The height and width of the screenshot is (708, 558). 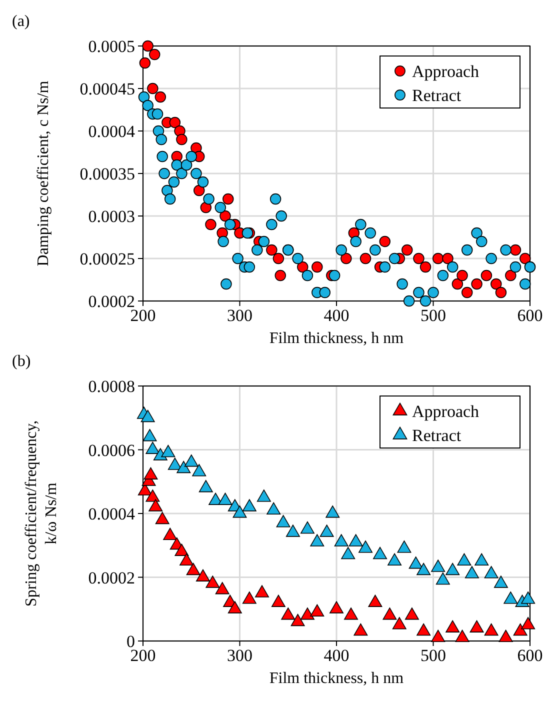 What do you see at coordinates (107, 259) in the screenshot?
I see `y-tick-label: 0.00025` at bounding box center [107, 259].